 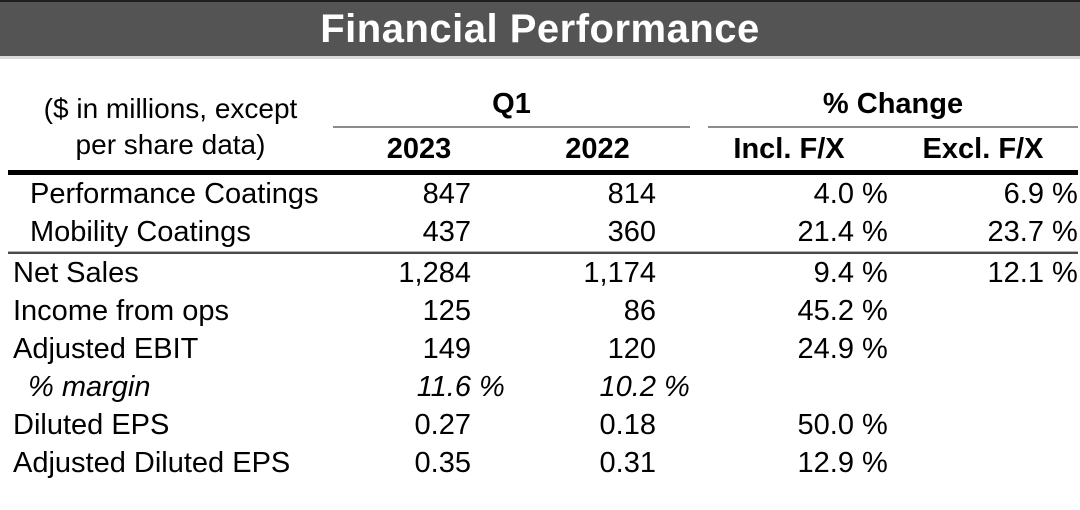 What do you see at coordinates (152, 462) in the screenshot?
I see `row-label: Adjusted Diluted EPS` at bounding box center [152, 462].